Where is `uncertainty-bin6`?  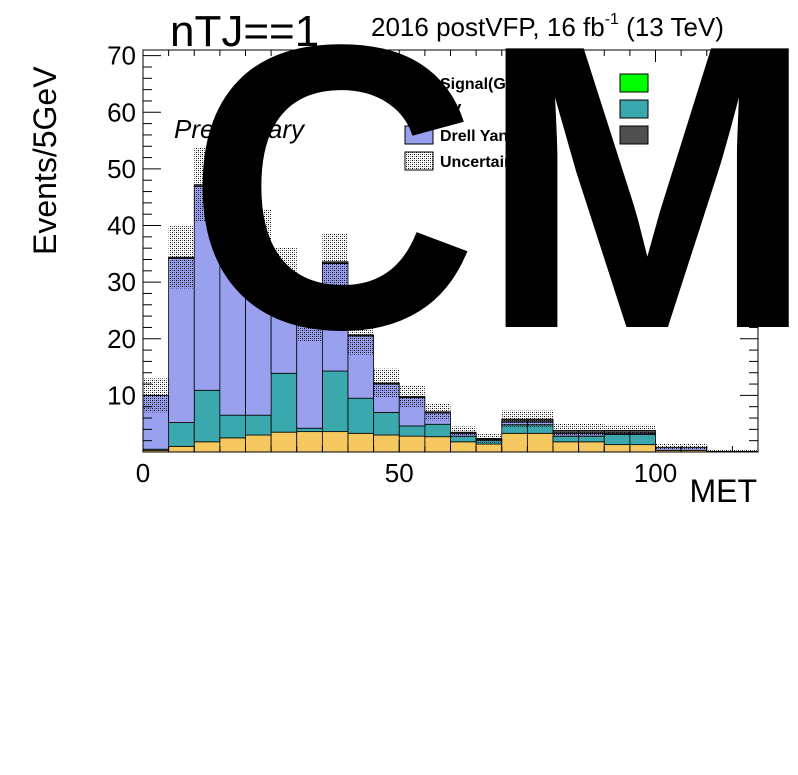 uncertainty-bin6 is located at coordinates (309, 313).